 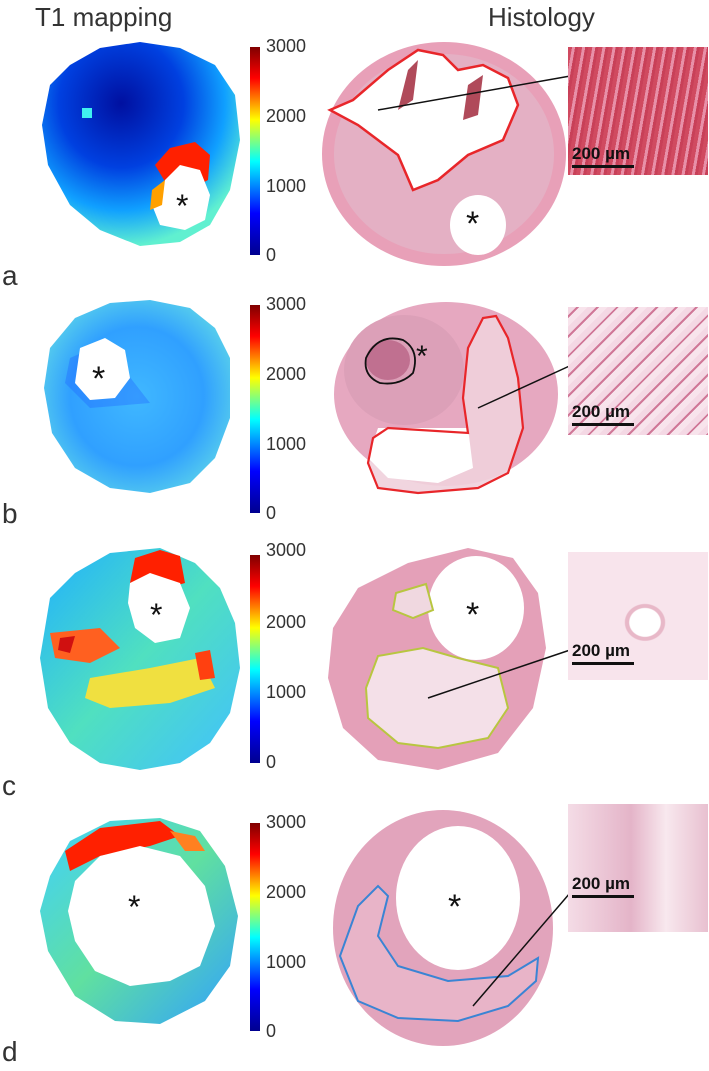 I want to click on scale-bar-c: 200 µm, so click(x=603, y=653).